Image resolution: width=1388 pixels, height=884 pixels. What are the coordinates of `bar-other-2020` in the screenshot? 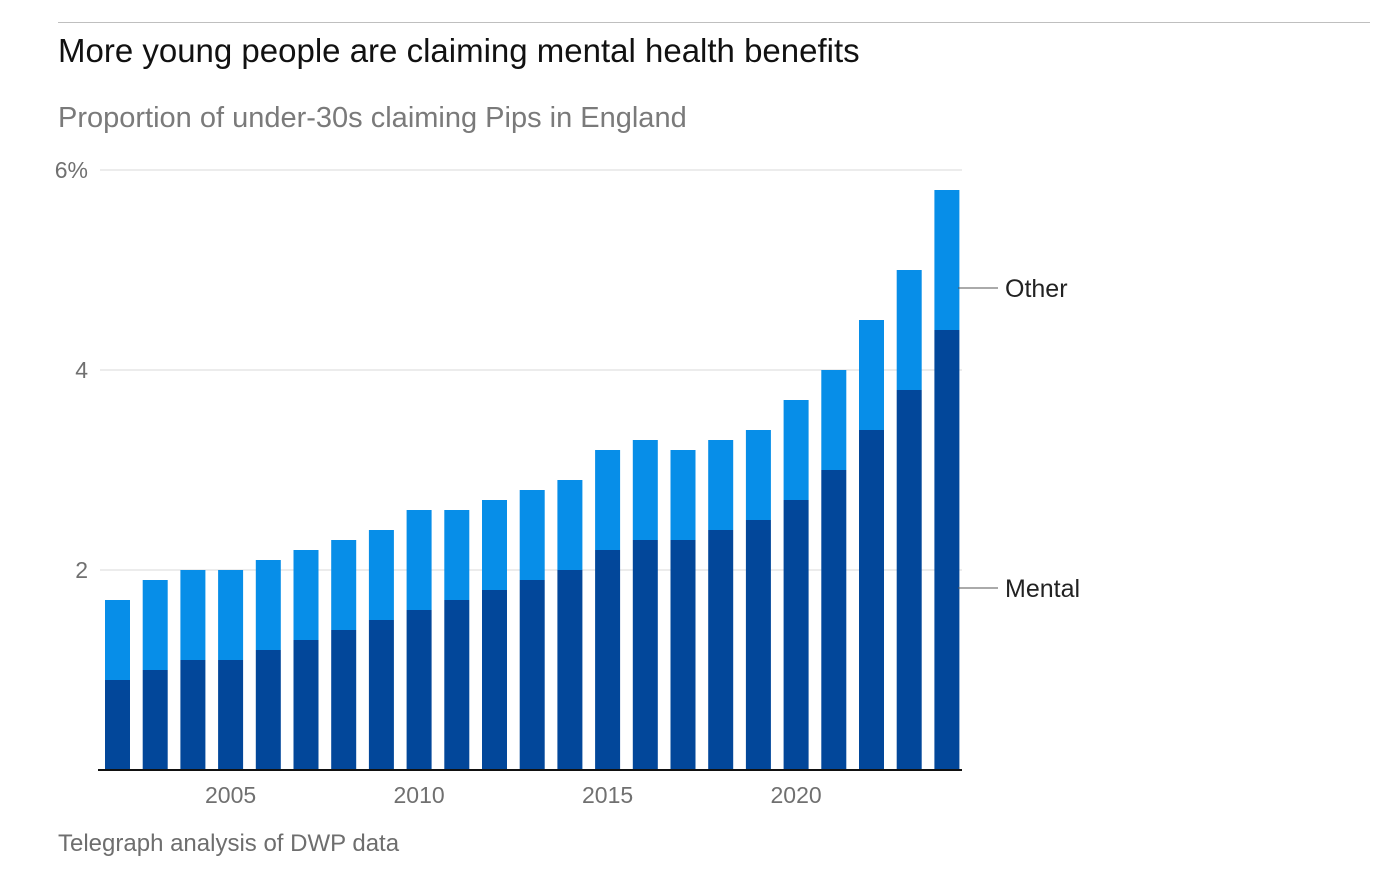 It's located at (796, 450).